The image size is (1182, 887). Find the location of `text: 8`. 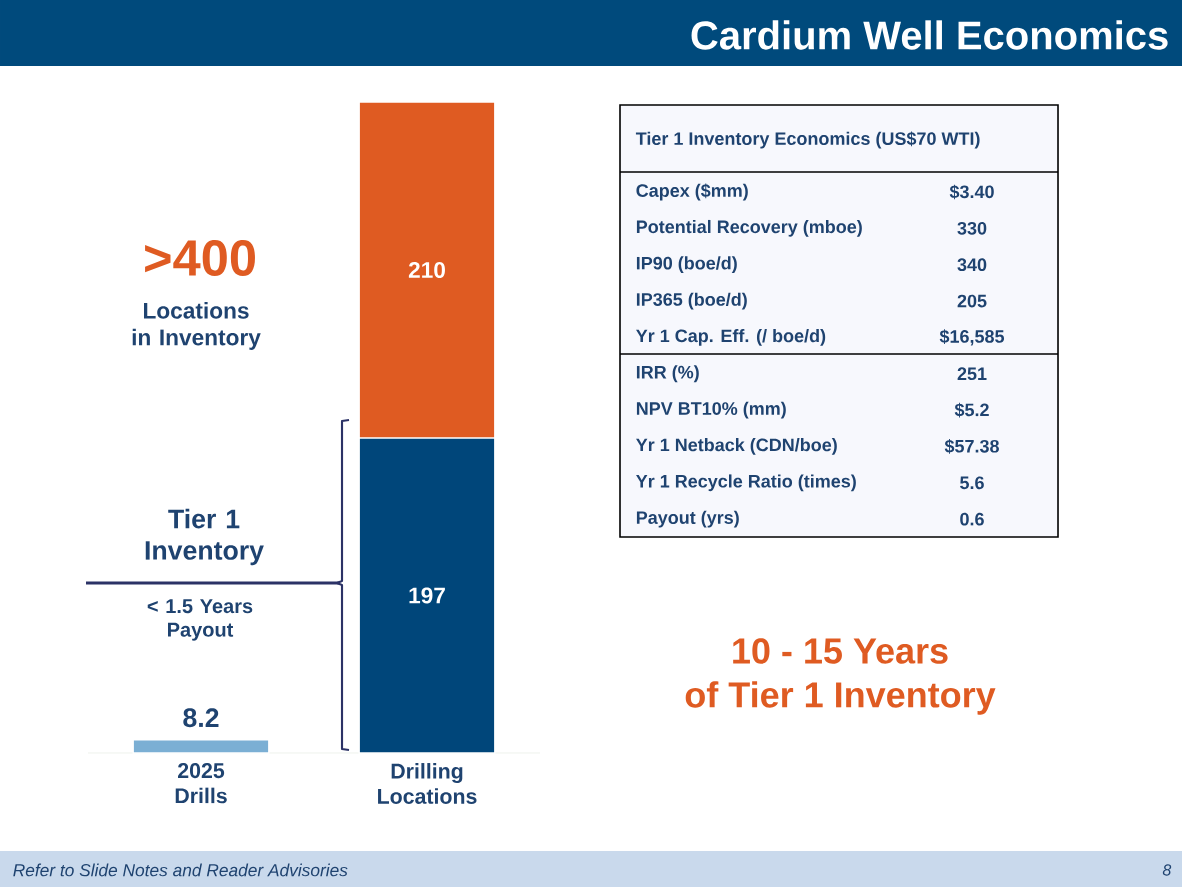

text: 8 is located at coordinates (1167, 870).